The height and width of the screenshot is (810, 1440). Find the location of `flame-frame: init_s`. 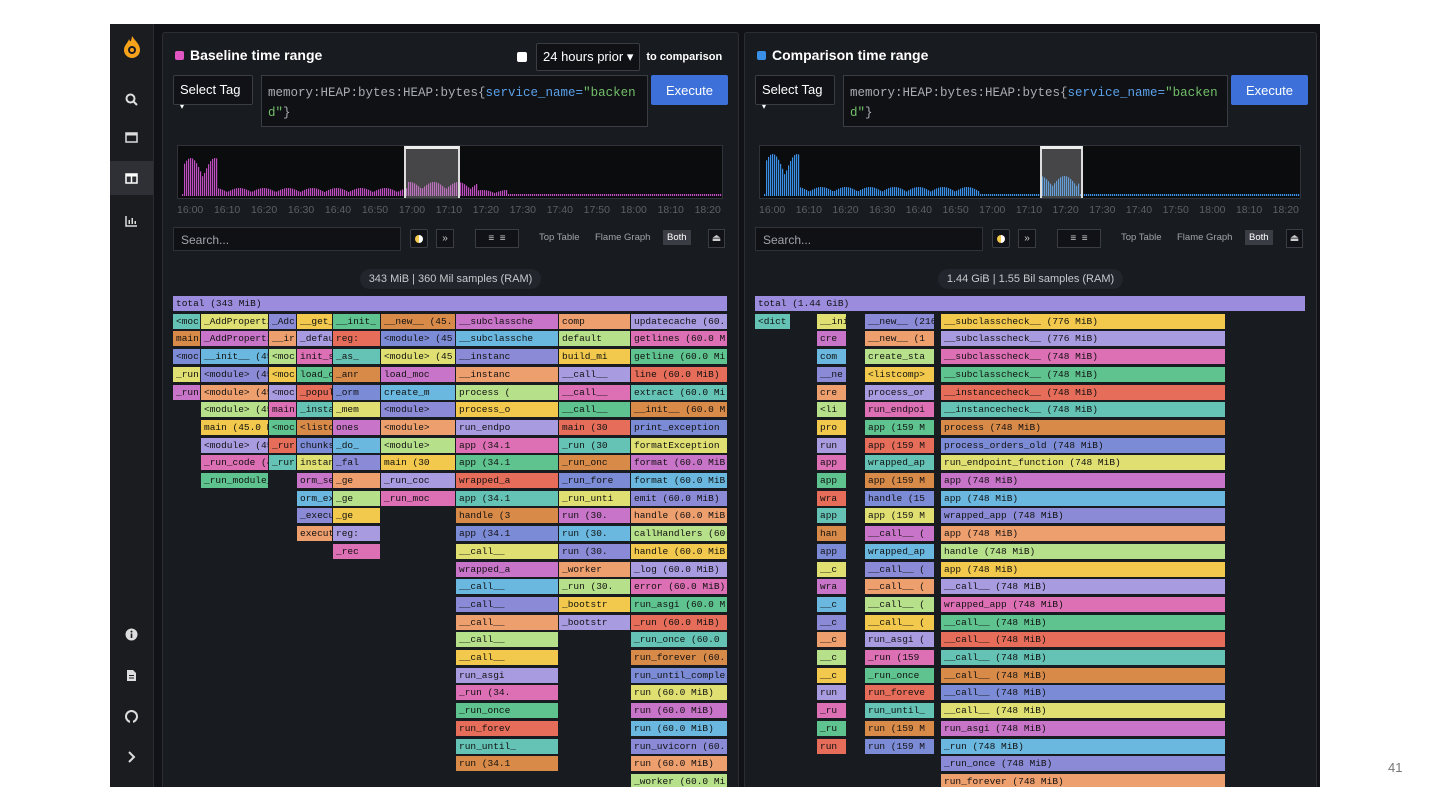

flame-frame: init_s is located at coordinates (315, 357).